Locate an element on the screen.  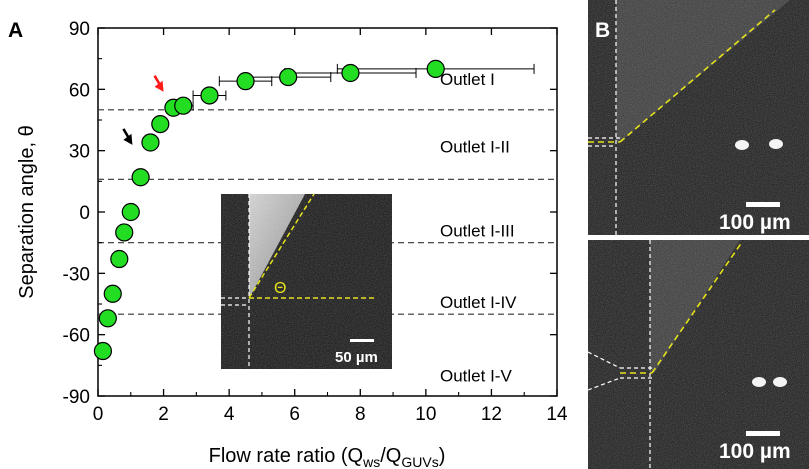
x-tick-label: 2 is located at coordinates (163, 414).